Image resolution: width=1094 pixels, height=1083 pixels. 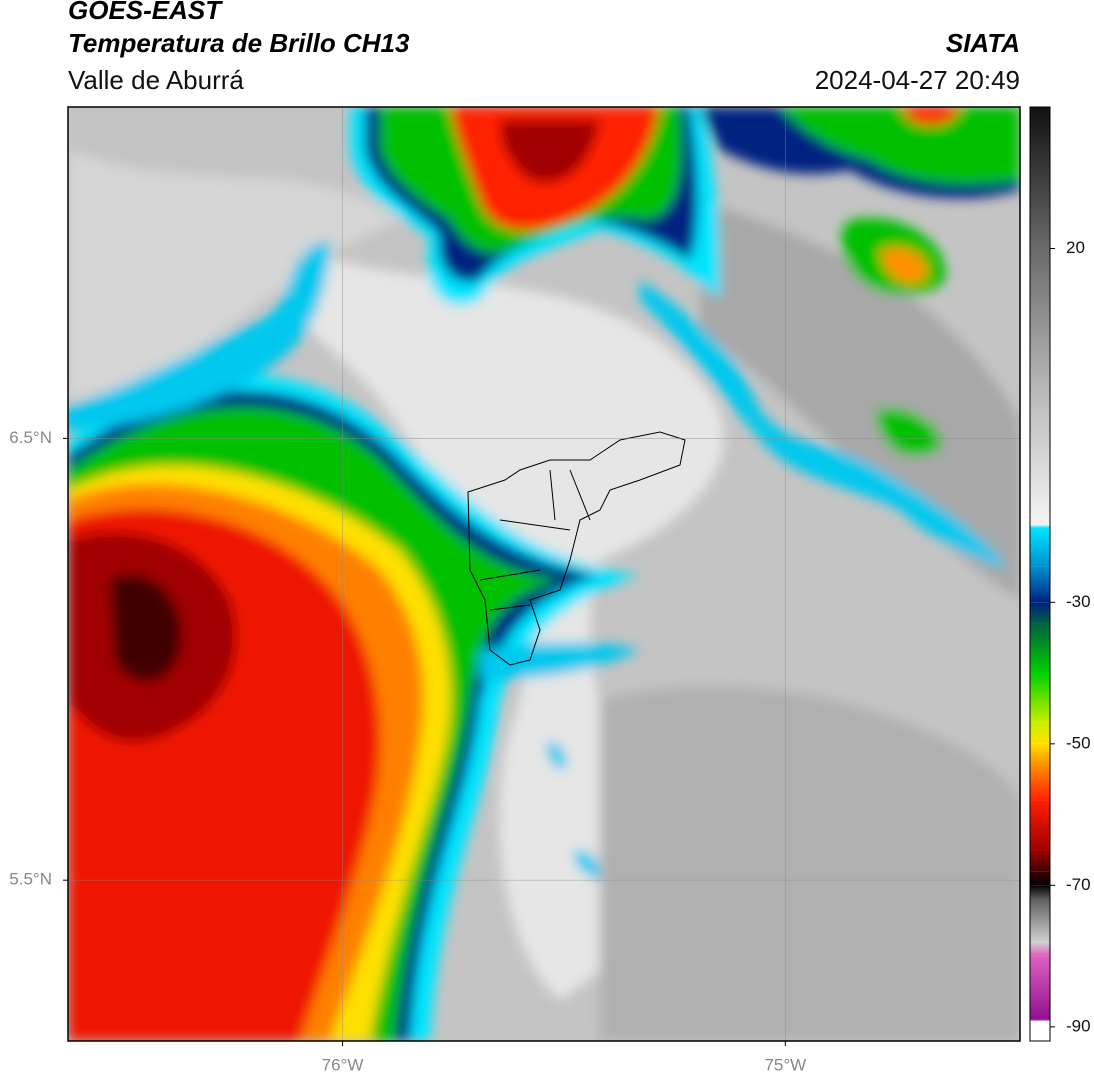 I want to click on lon-tick-label: 75°W, so click(x=785, y=1064).